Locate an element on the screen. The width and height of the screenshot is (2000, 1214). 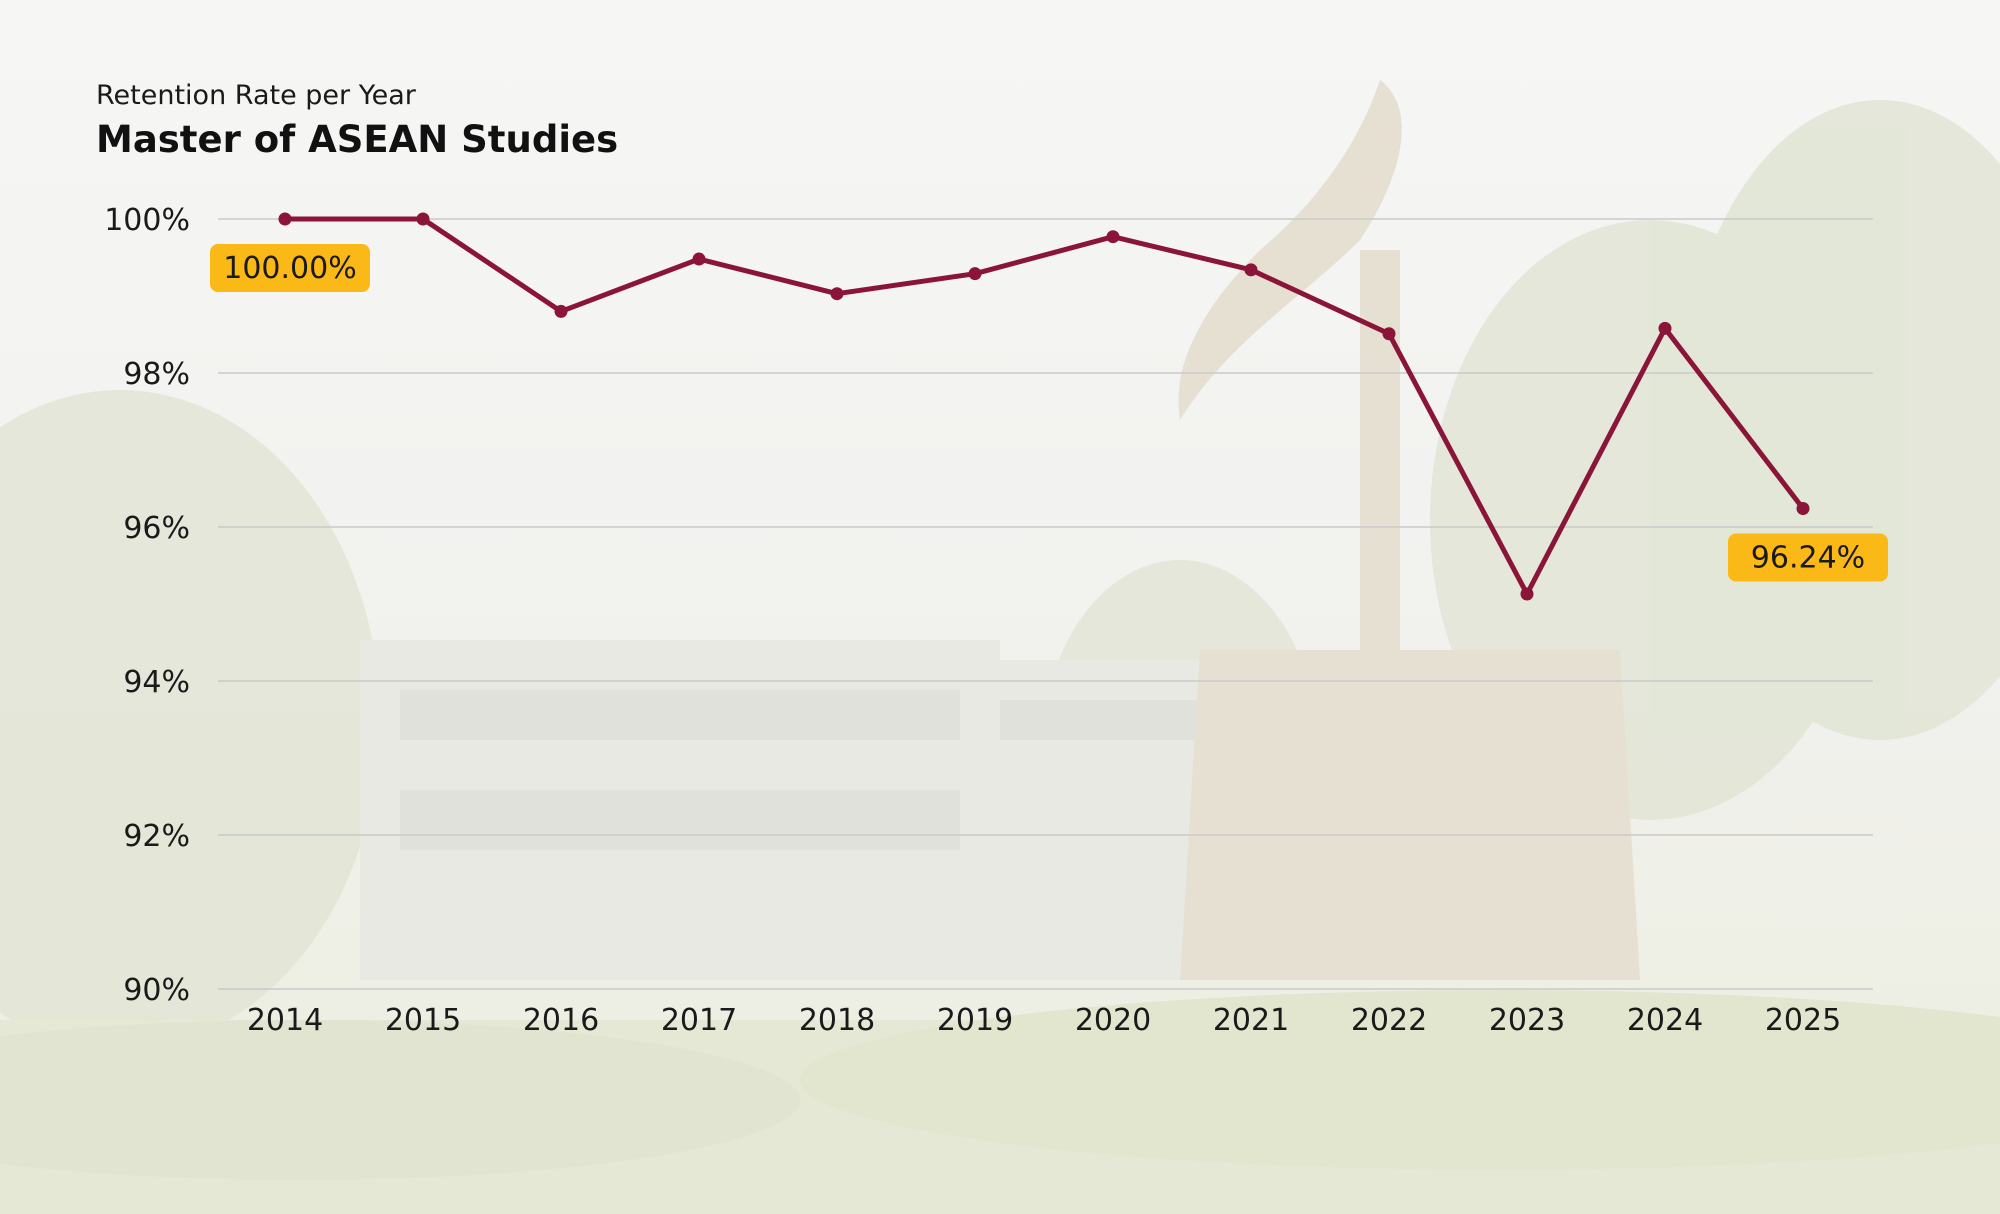
x-tick-label: 2021 is located at coordinates (1251, 1020).